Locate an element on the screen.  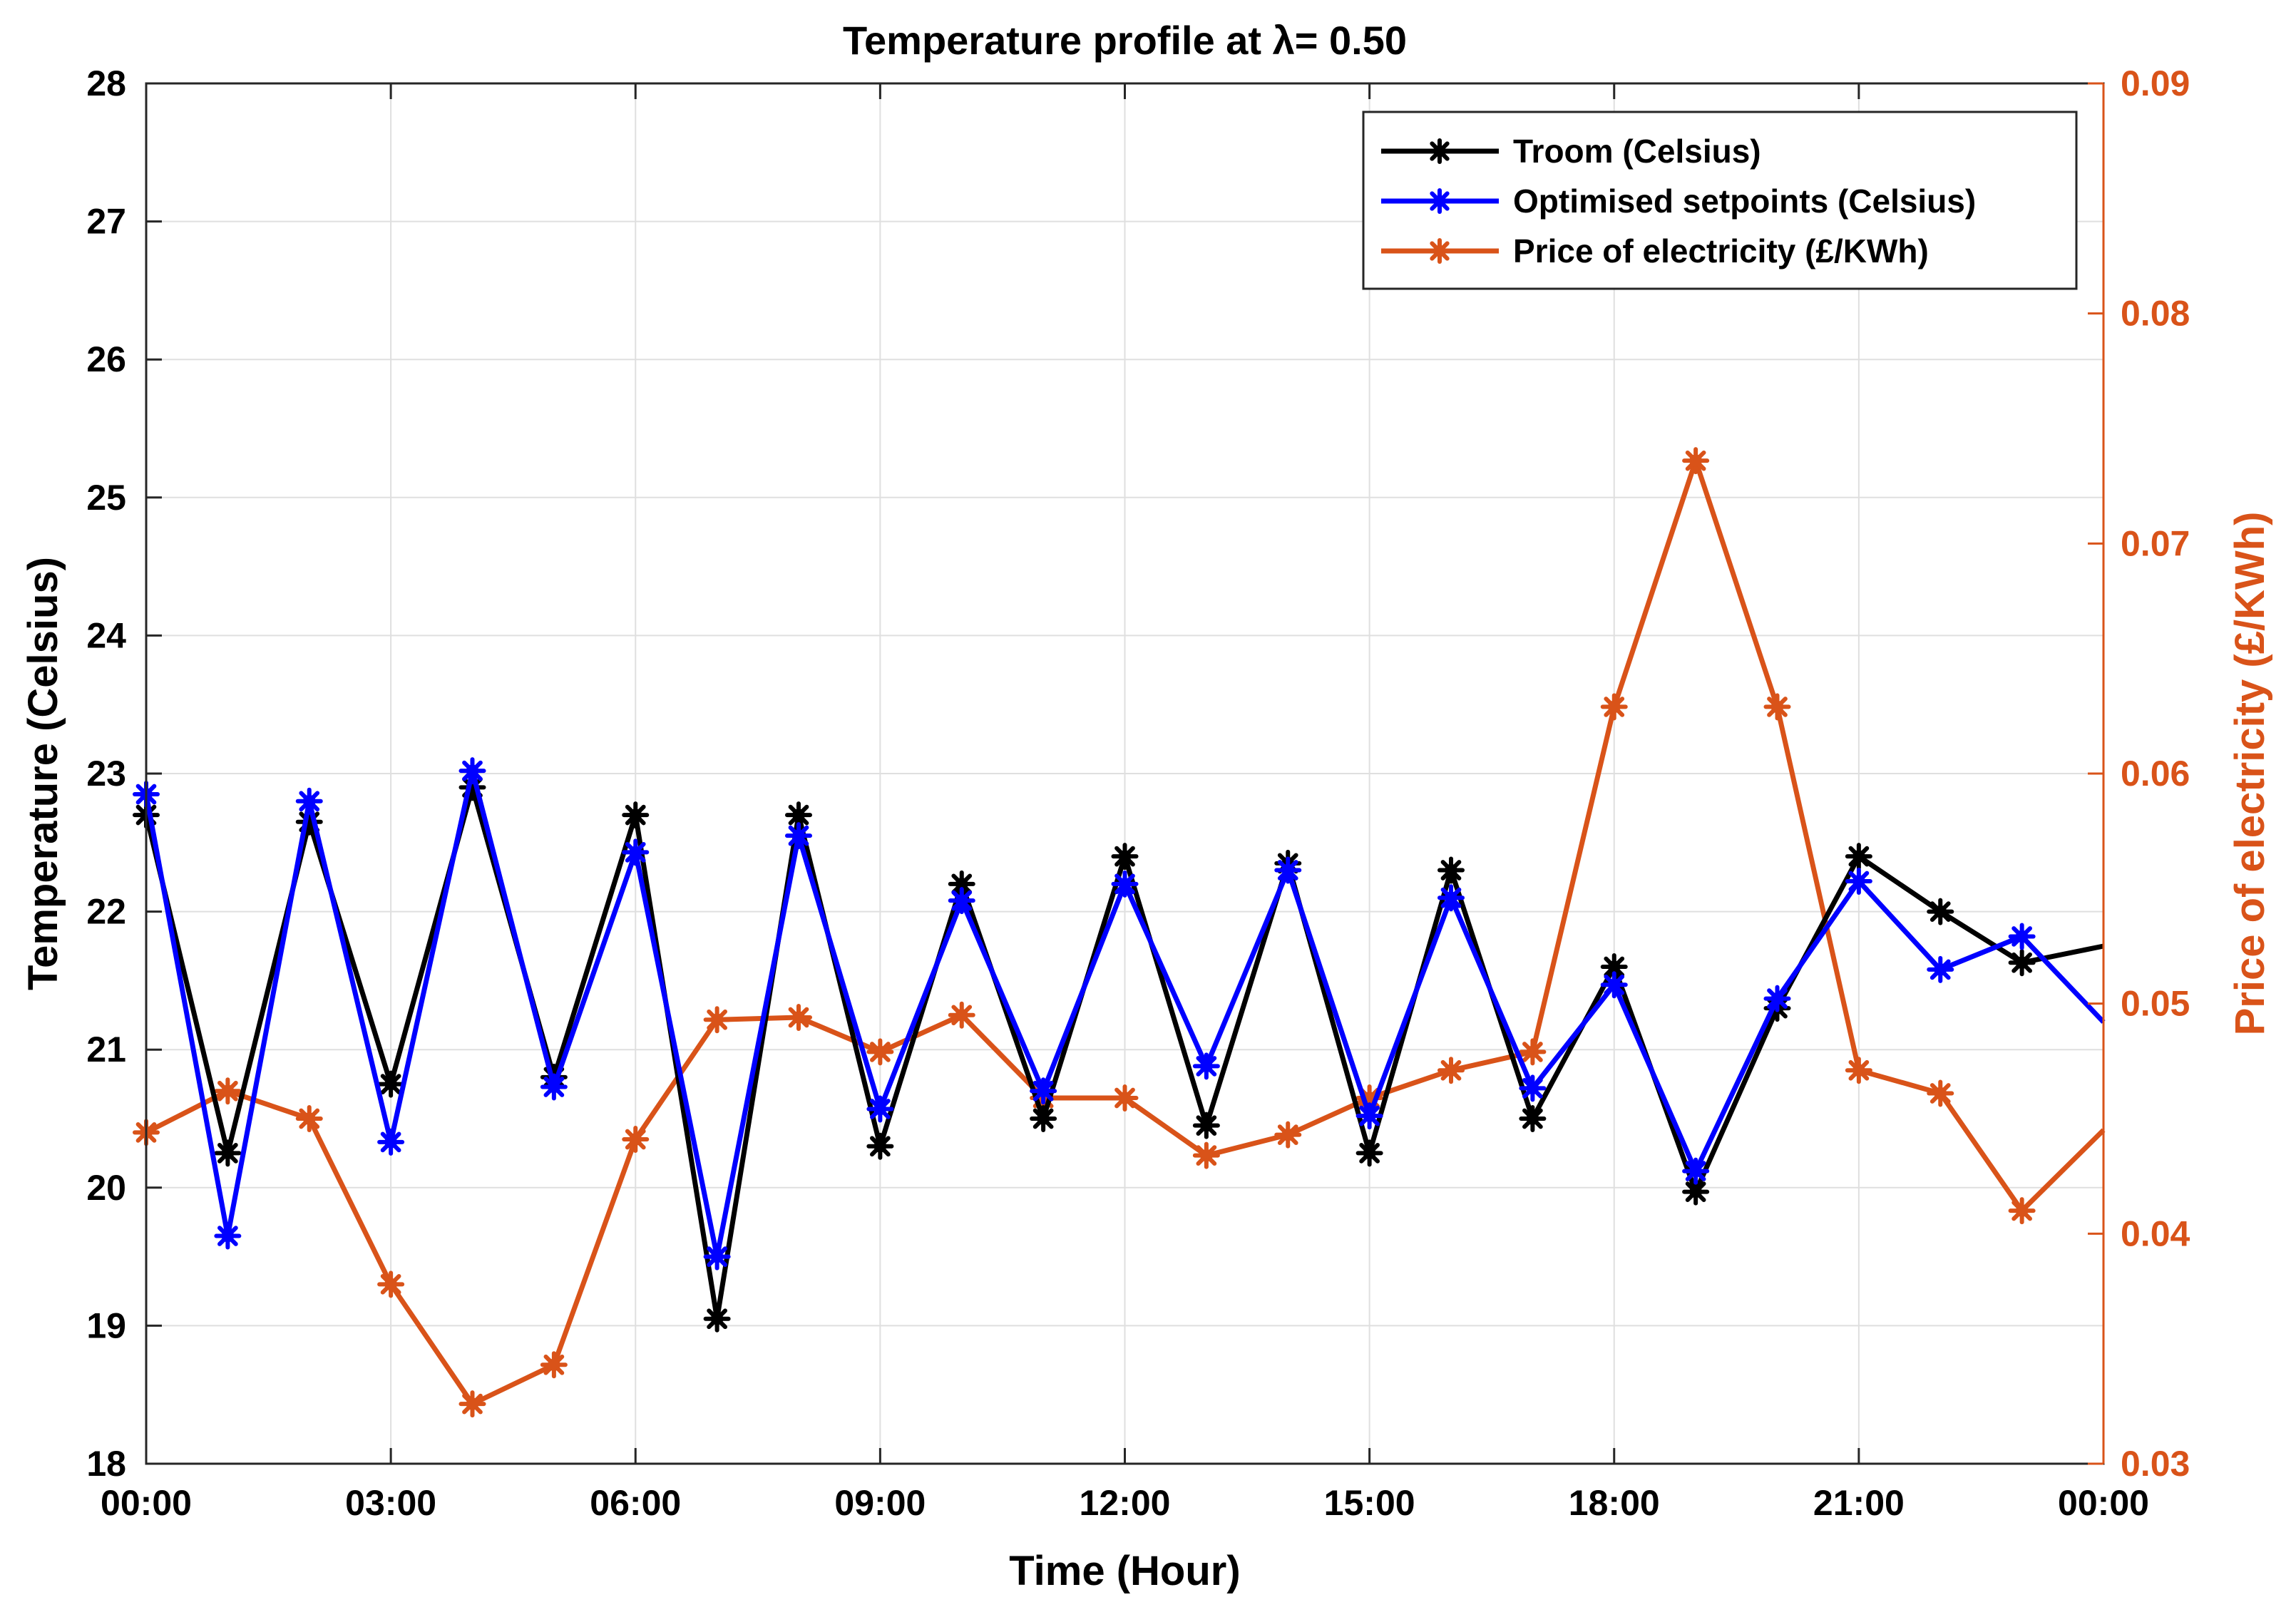
legend-item-troom: Troom (Celsius) is located at coordinates (1571, 151).